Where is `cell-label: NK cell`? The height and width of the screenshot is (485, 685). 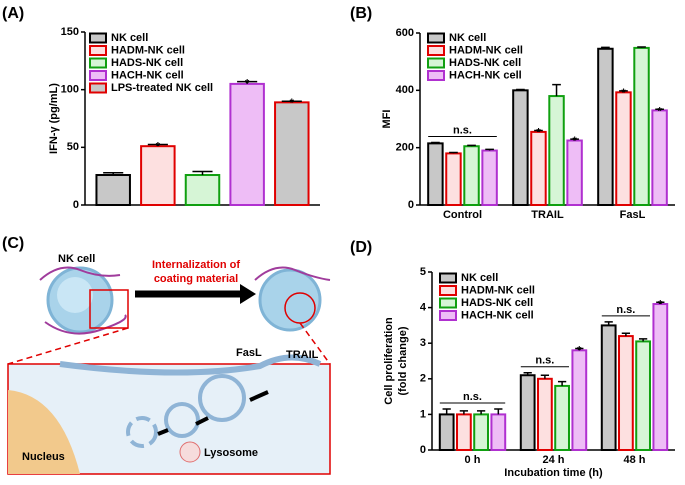 cell-label: NK cell is located at coordinates (76, 259).